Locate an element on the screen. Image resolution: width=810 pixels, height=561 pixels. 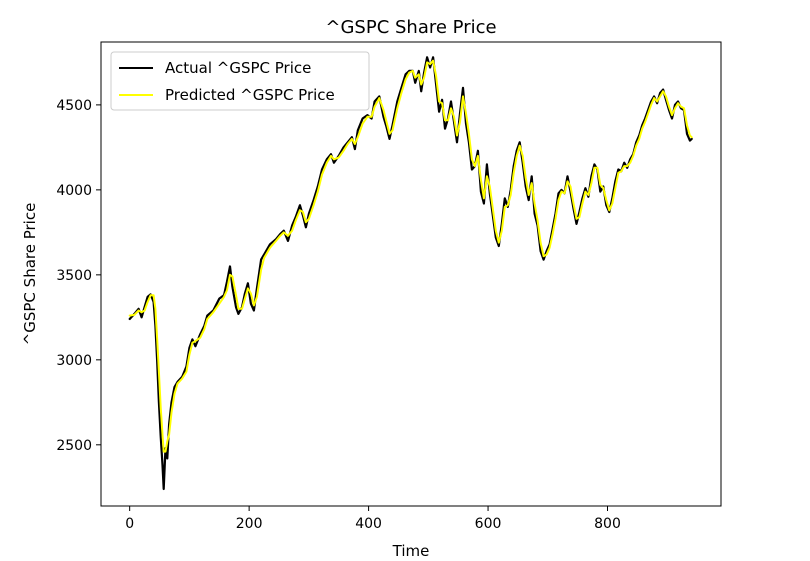
chart-title: ^GSPC Share Price is located at coordinates (410, 27).